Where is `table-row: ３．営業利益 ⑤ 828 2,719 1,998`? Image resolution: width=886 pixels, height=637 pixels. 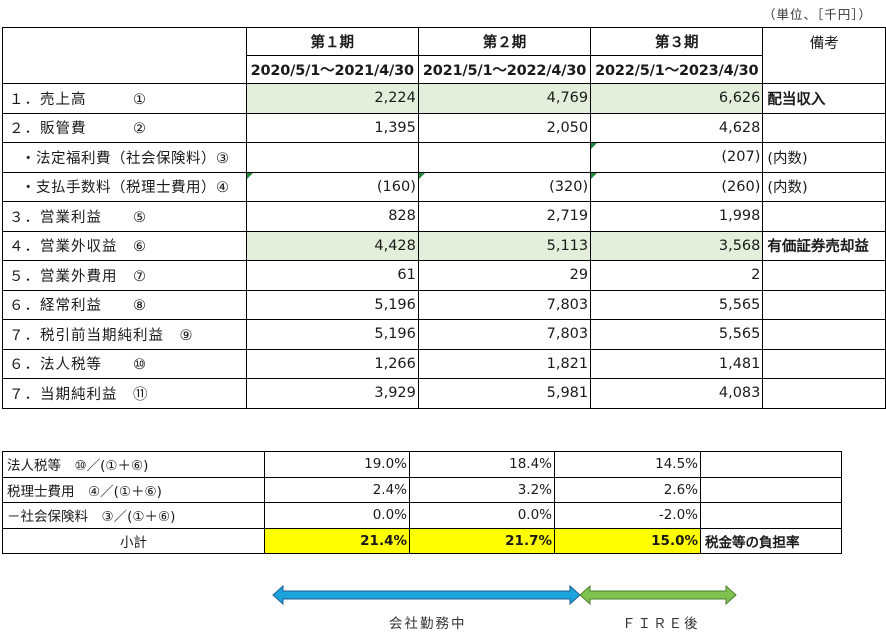 table-row: ３．営業利益 ⑤ 828 2,719 1,998 is located at coordinates (444, 216).